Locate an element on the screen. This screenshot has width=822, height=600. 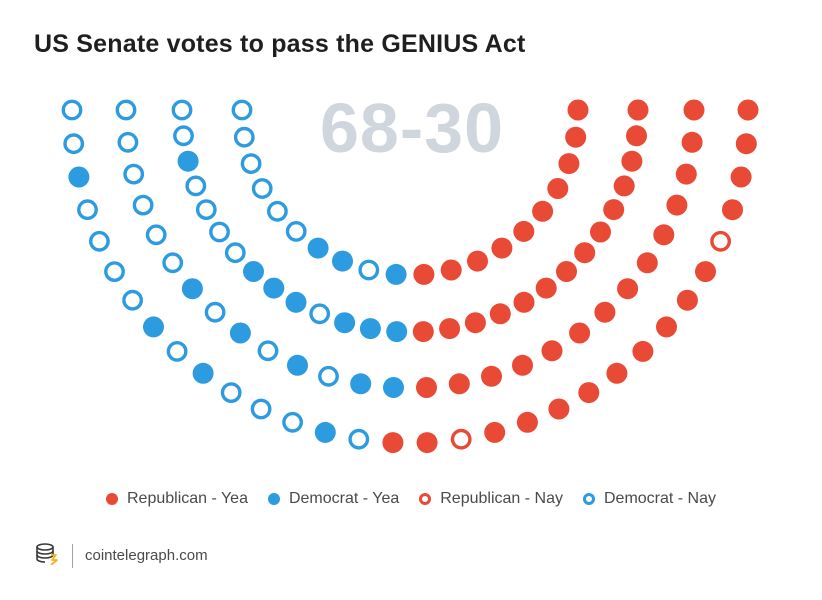
legend-item-republican-nay: Republican - Nay is located at coordinates (491, 499).